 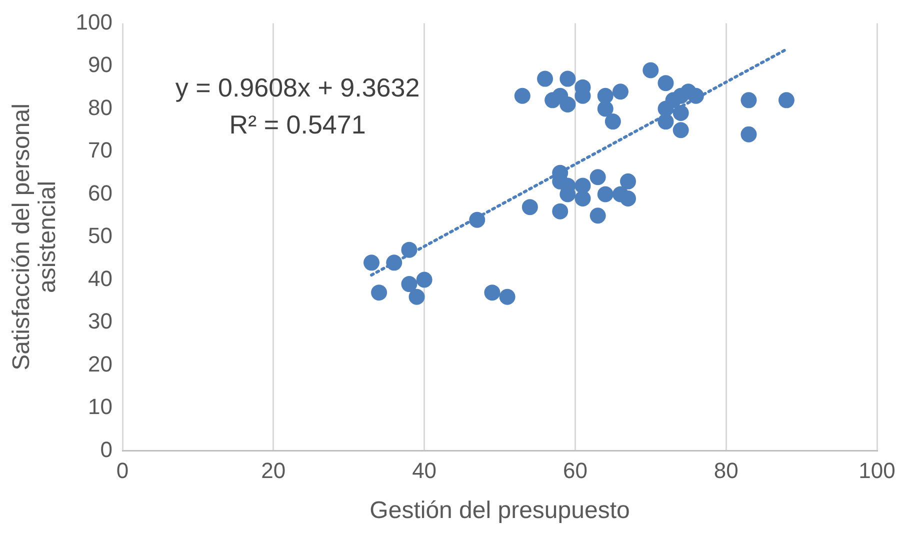 What do you see at coordinates (100, 65) in the screenshot?
I see `y-tick-label: 90` at bounding box center [100, 65].